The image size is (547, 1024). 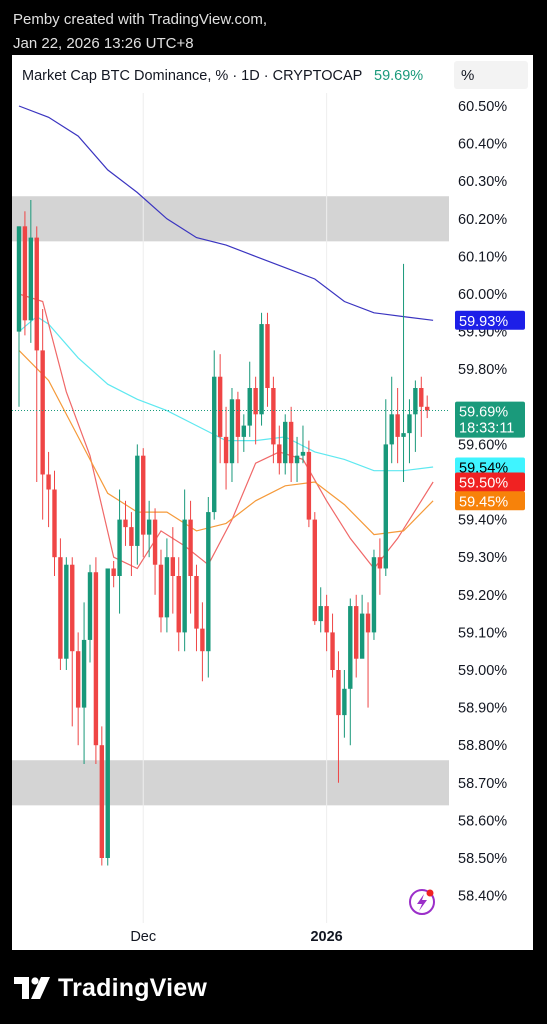 What do you see at coordinates (482, 370) in the screenshot?
I see `price-axis-tick-label: 59.80%` at bounding box center [482, 370].